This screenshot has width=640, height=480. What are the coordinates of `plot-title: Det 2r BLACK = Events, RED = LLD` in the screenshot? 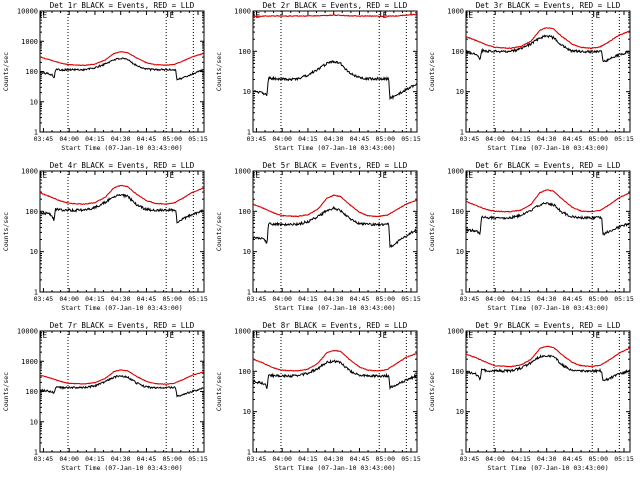 It's located at (335, 5).